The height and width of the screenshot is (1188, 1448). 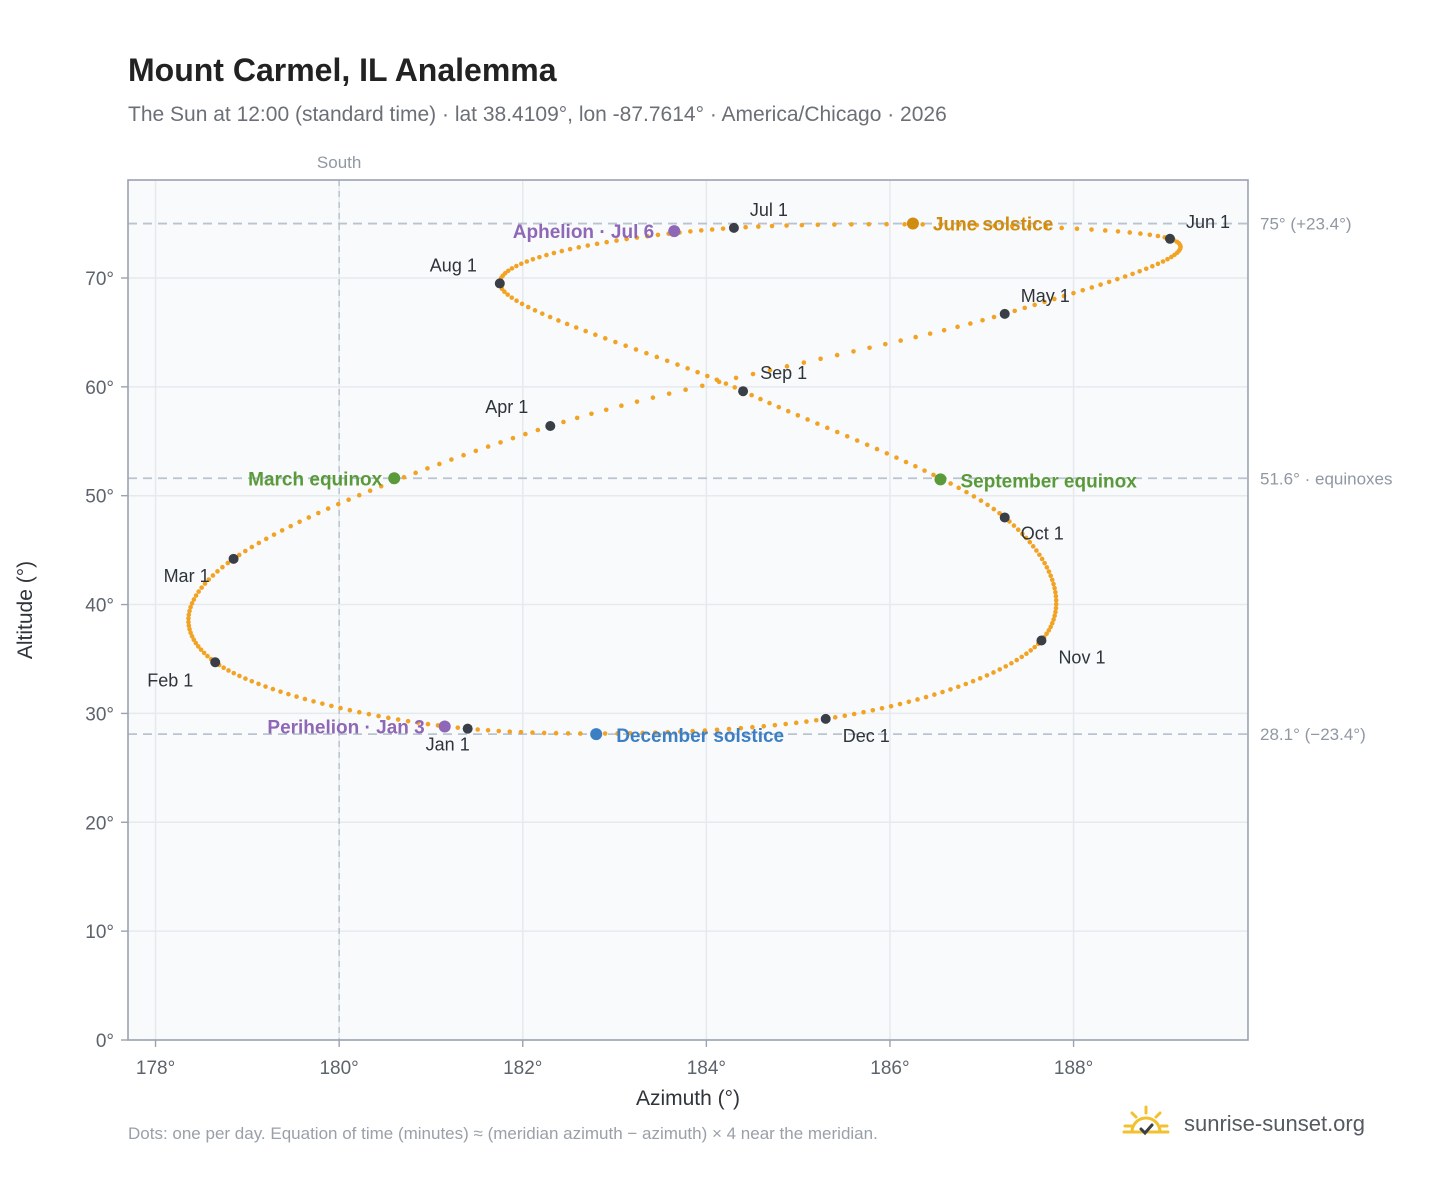 What do you see at coordinates (912, 223) in the screenshot?
I see `event-marker` at bounding box center [912, 223].